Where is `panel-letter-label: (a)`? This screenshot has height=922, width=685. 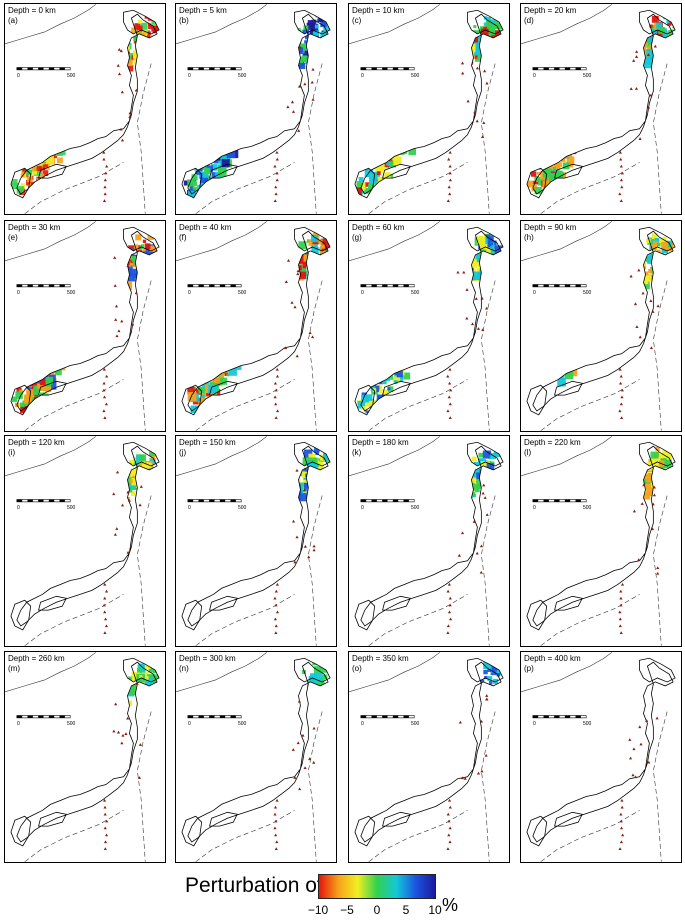
panel-letter-label: (a) is located at coordinates (13, 20).